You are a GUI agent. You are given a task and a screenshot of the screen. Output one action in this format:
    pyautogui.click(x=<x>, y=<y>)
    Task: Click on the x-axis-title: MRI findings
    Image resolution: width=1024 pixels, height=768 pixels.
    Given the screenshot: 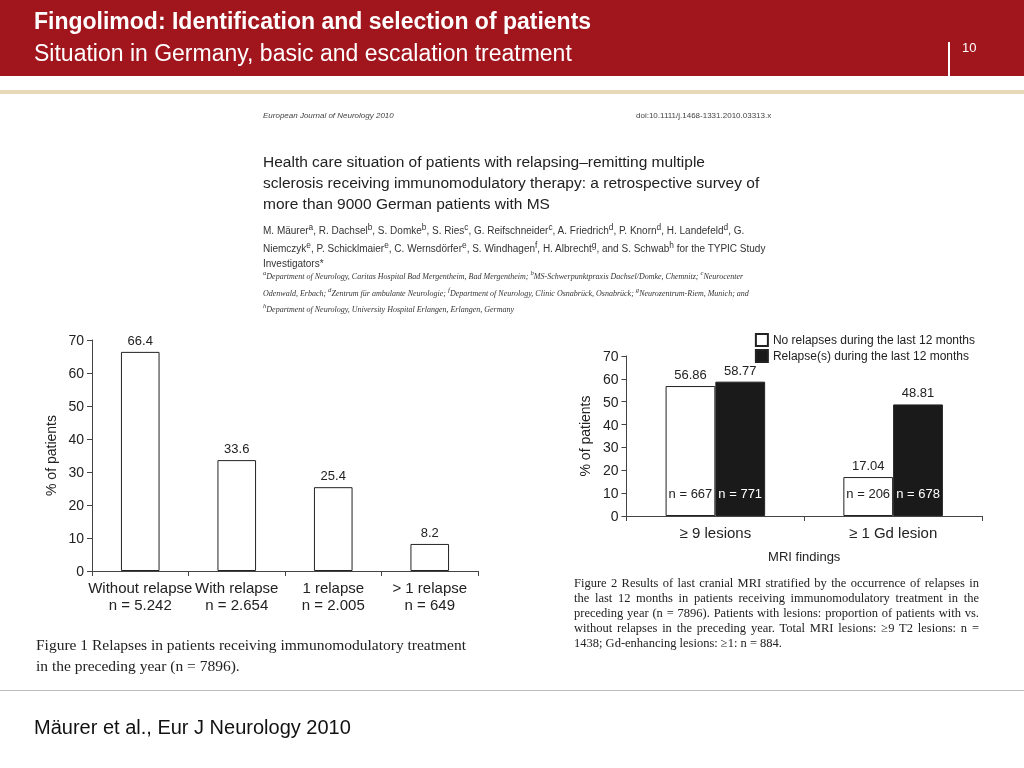 What is the action you would take?
    pyautogui.click(x=804, y=556)
    